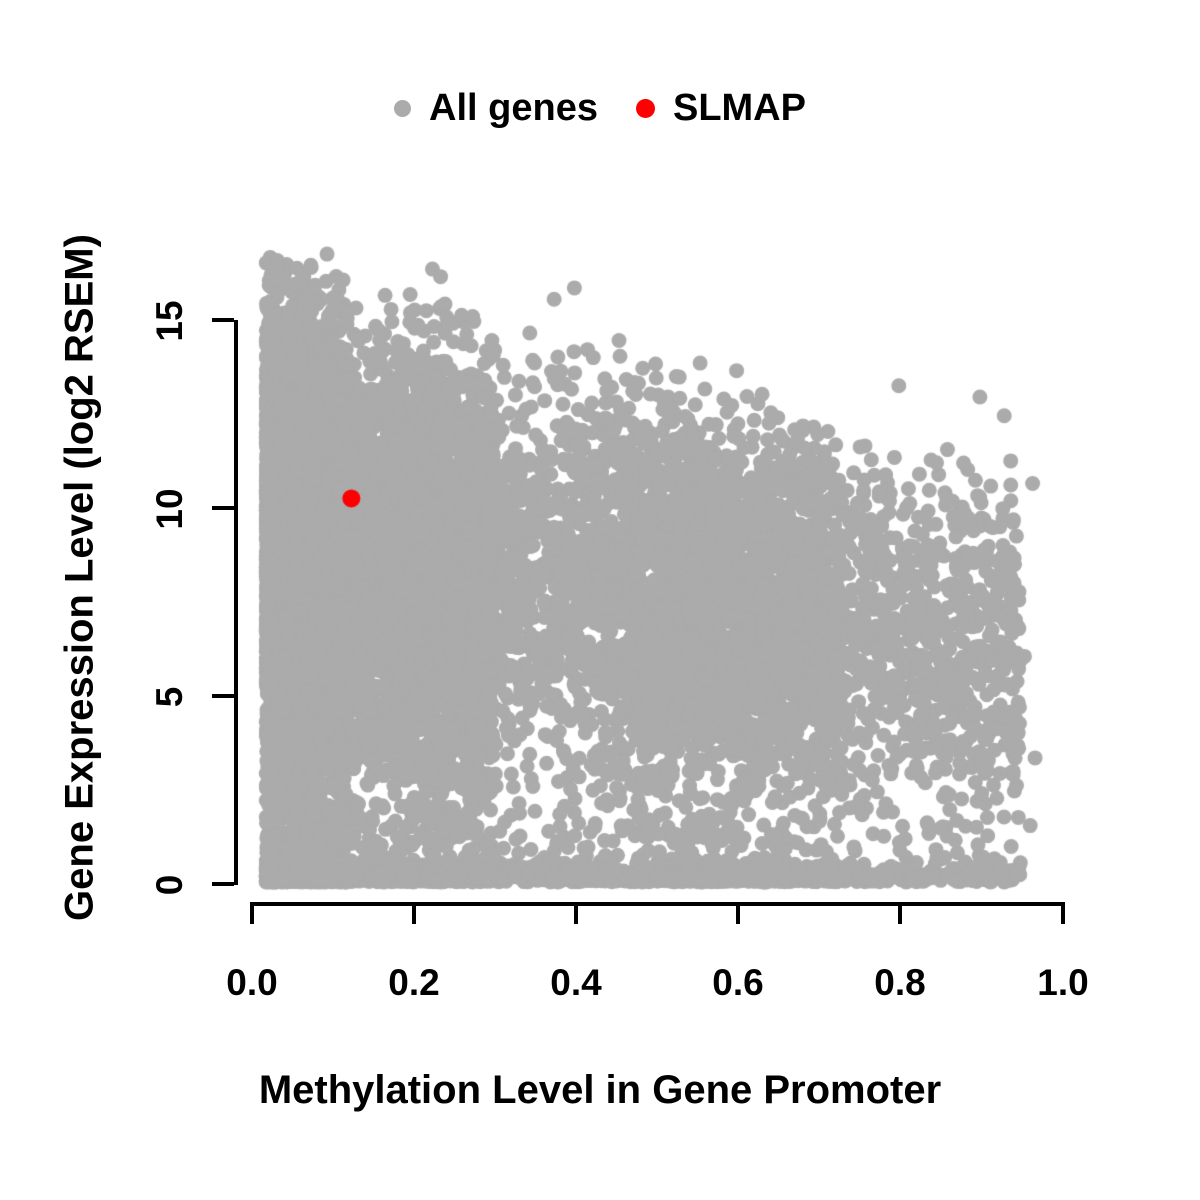 The image size is (1200, 1200). I want to click on y-axis-tick-label-0: 0, so click(169, 885).